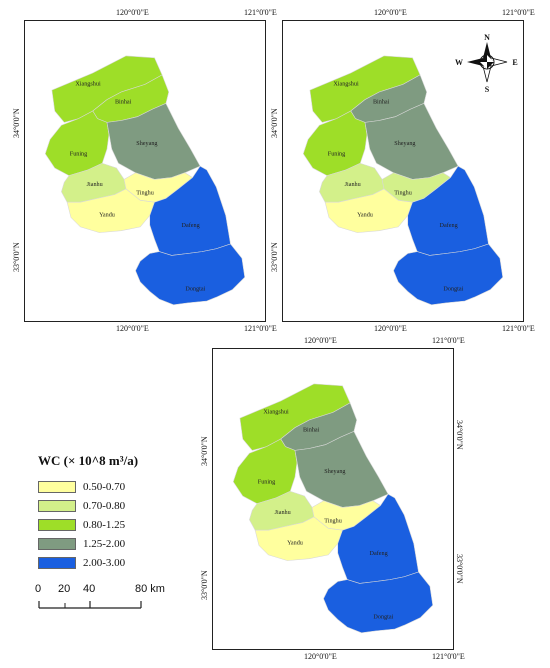 This screenshot has width=550, height=668. Describe the element at coordinates (38, 589) in the screenshot. I see `scale-label-0: 0` at that location.